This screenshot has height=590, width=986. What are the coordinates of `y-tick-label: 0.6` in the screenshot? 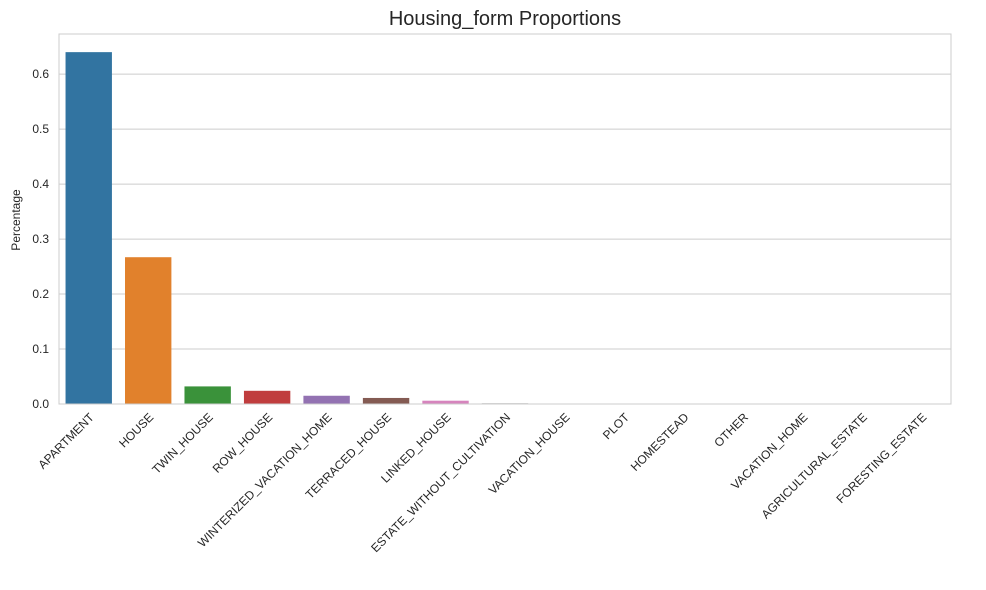 It's located at (40, 74).